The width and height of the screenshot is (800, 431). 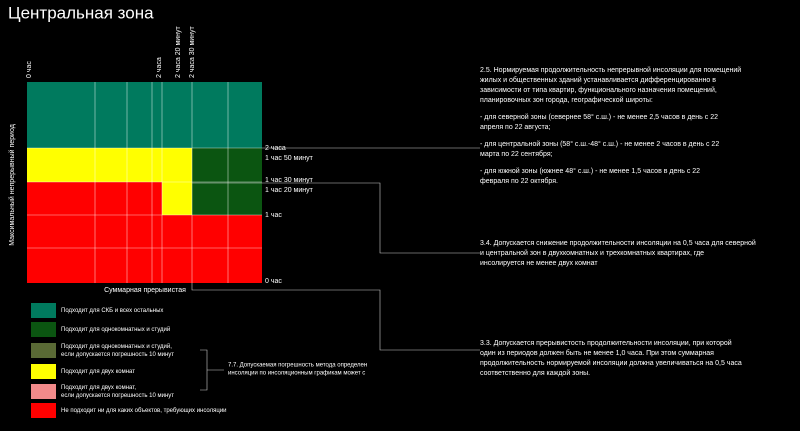 What do you see at coordinates (289, 190) in the screenshot?
I see `right-label: 1 час 20 минут` at bounding box center [289, 190].